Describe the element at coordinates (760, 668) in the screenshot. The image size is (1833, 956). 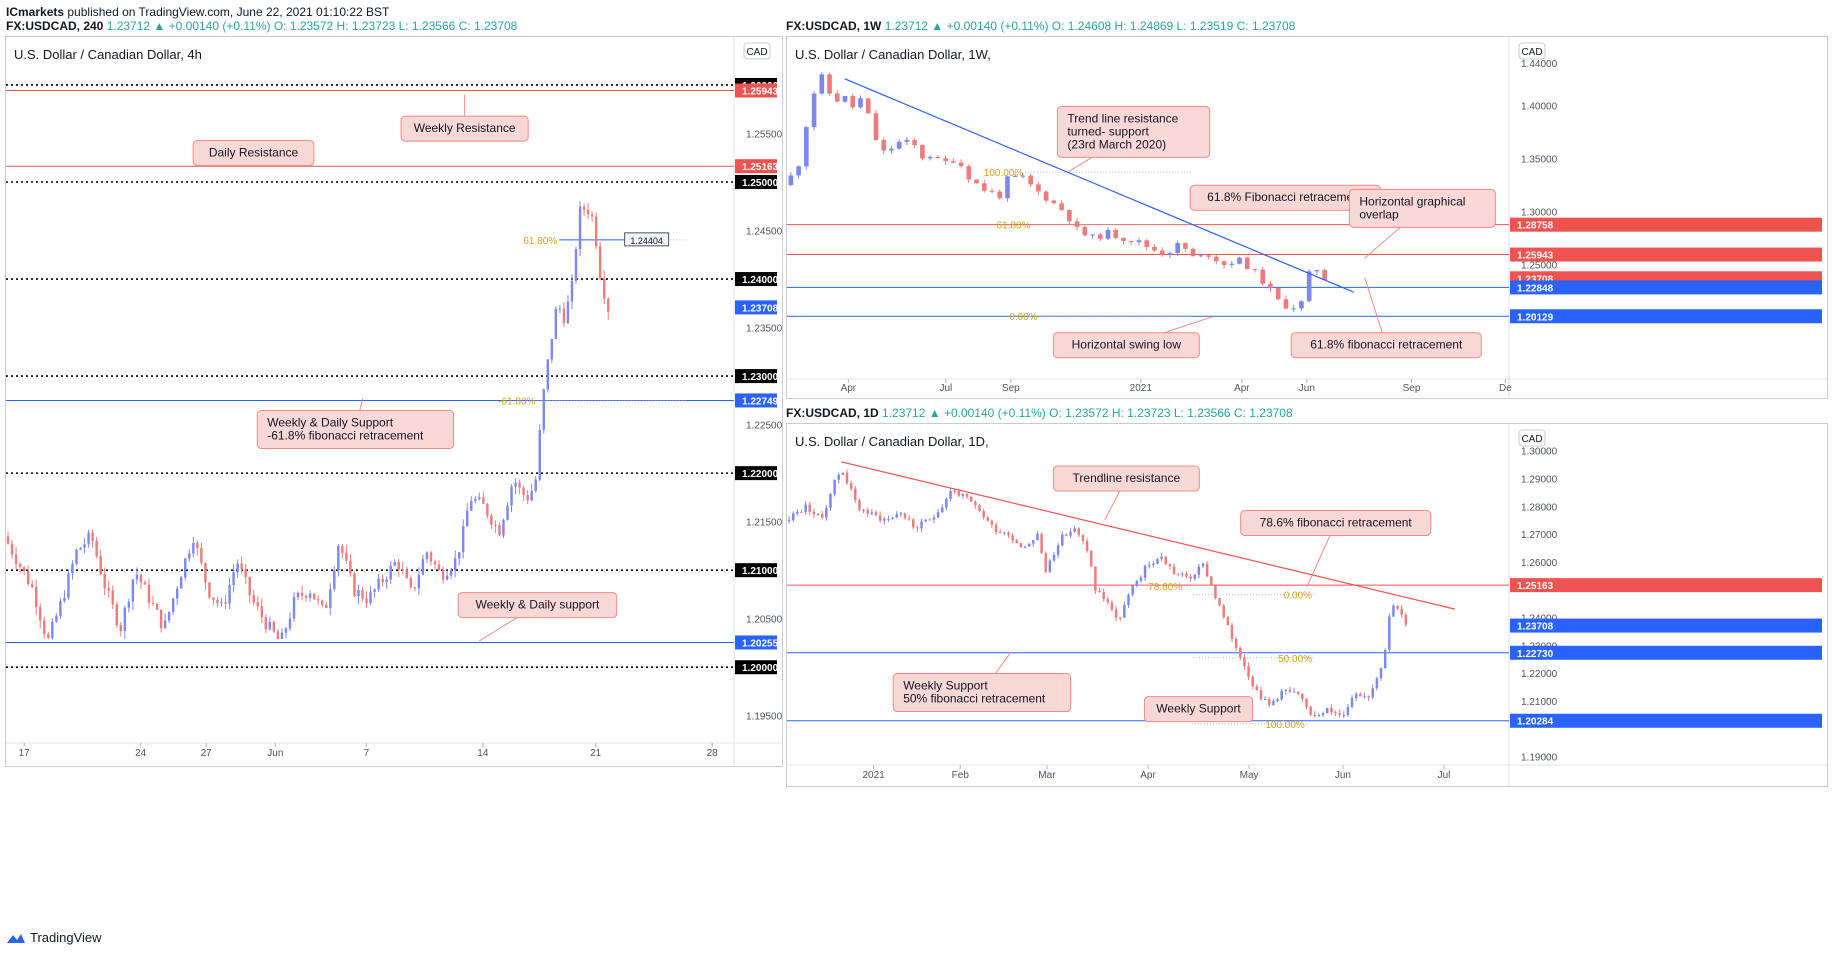
I see `price-tag-label: 1.20000` at that location.